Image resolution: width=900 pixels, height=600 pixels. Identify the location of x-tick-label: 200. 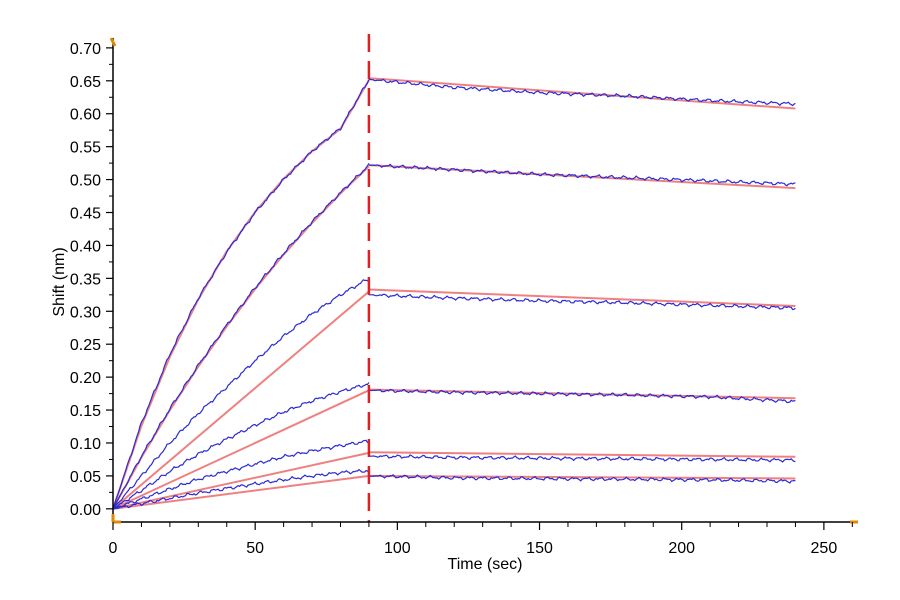
(681, 548).